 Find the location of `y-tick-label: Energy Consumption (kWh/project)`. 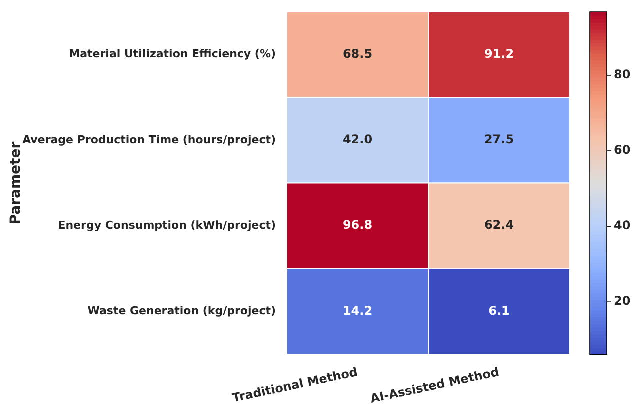

y-tick-label: Energy Consumption (kWh/project) is located at coordinates (167, 225).